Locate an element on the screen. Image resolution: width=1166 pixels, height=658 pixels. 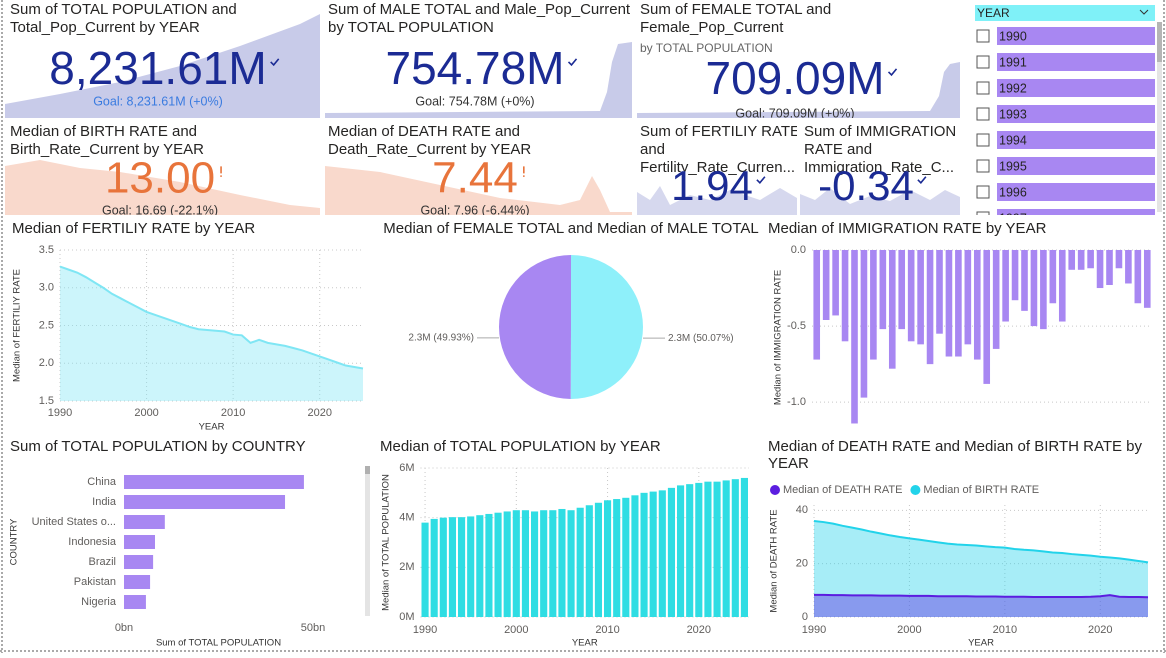
y-tick-label: 3.5 is located at coordinates (46, 250).